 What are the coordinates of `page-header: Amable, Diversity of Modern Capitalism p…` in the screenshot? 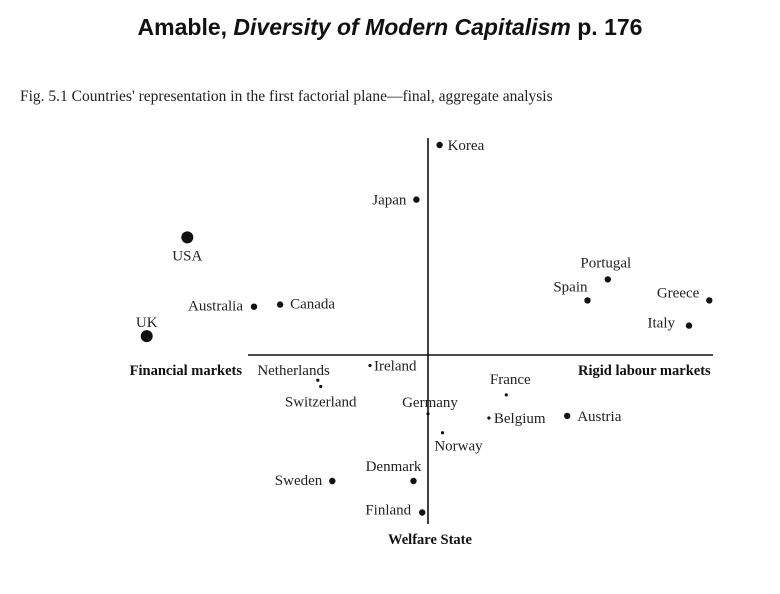 It's located at (390, 27).